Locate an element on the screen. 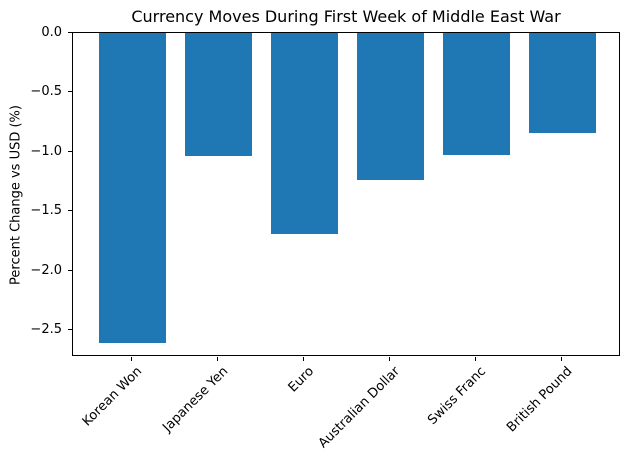  y-tick-label: −1.0 is located at coordinates (46, 151).